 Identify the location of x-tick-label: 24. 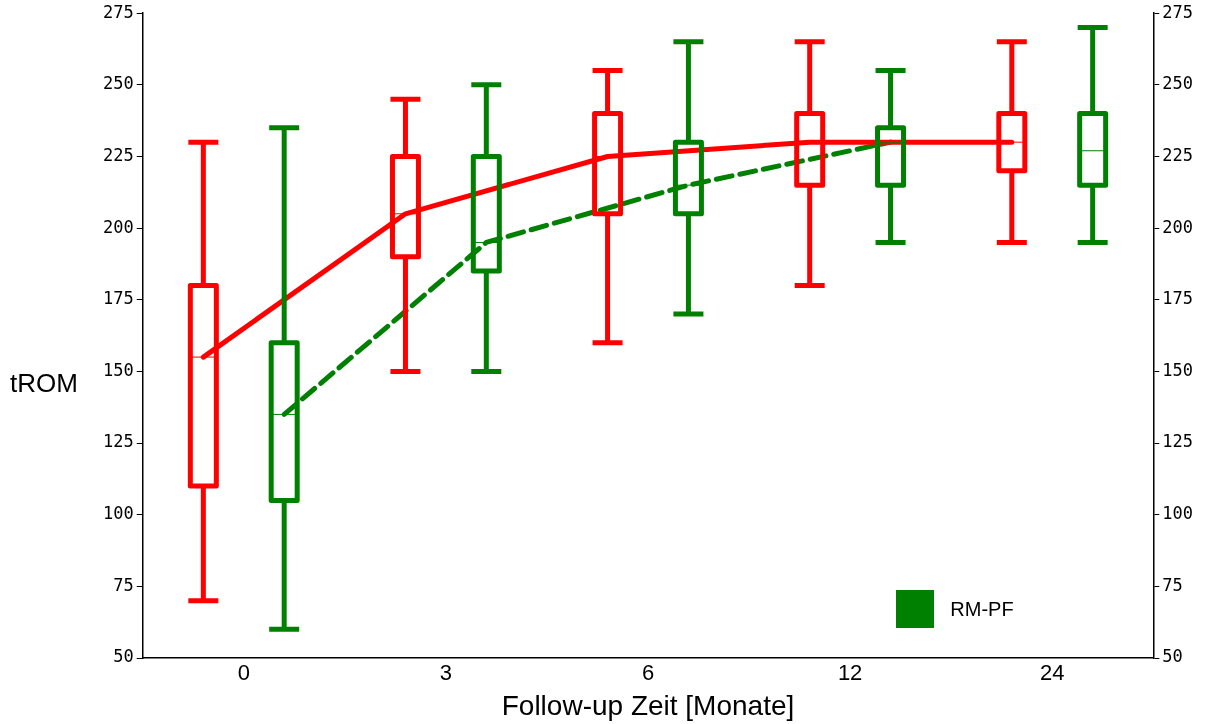
(1052, 673).